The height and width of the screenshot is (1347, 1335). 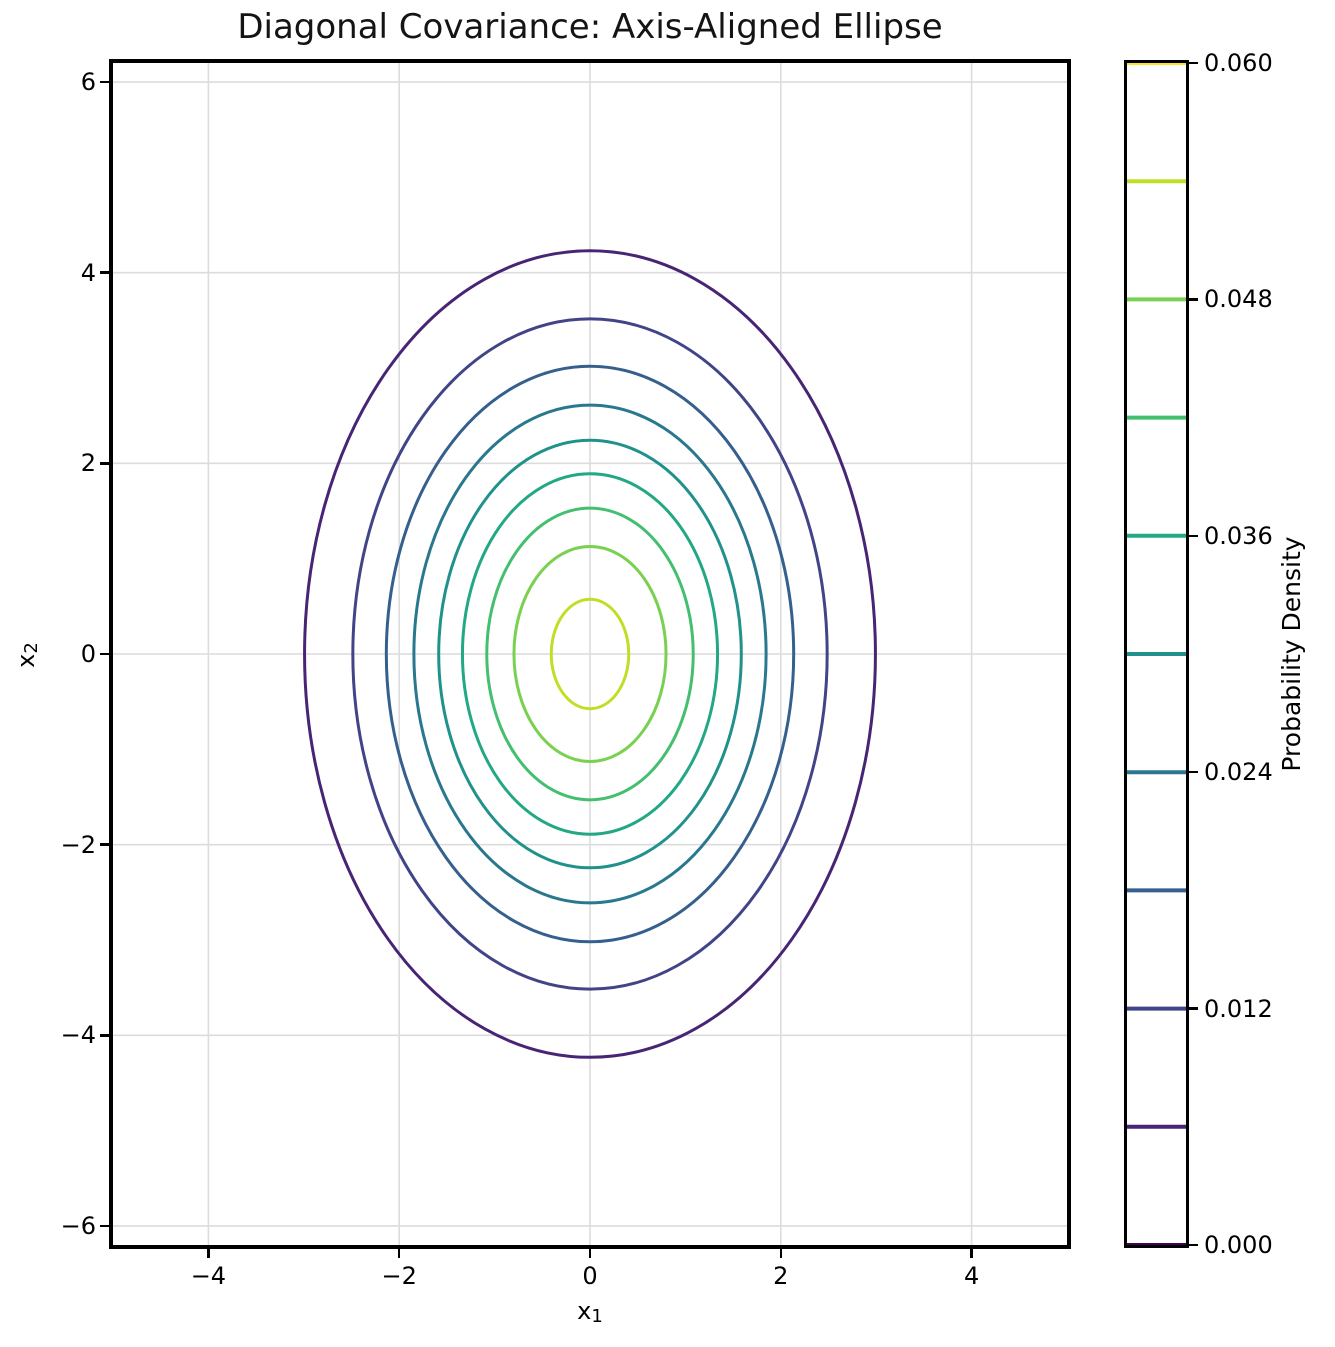 I want to click on colorbar-tick-label: 0.048, so click(x=1238, y=299).